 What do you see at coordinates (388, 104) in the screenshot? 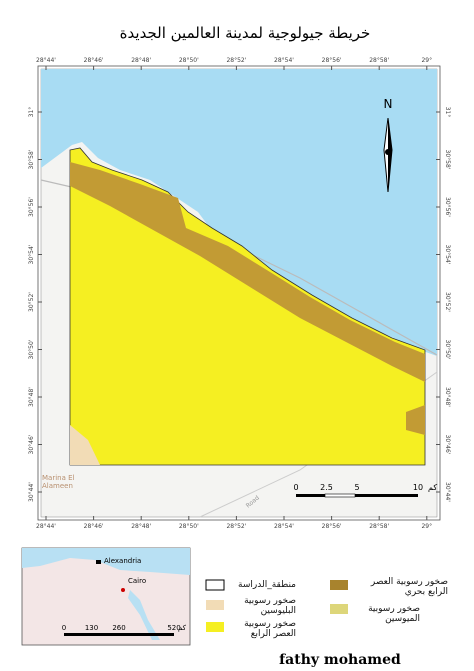
I see `north-label: N` at bounding box center [388, 104].